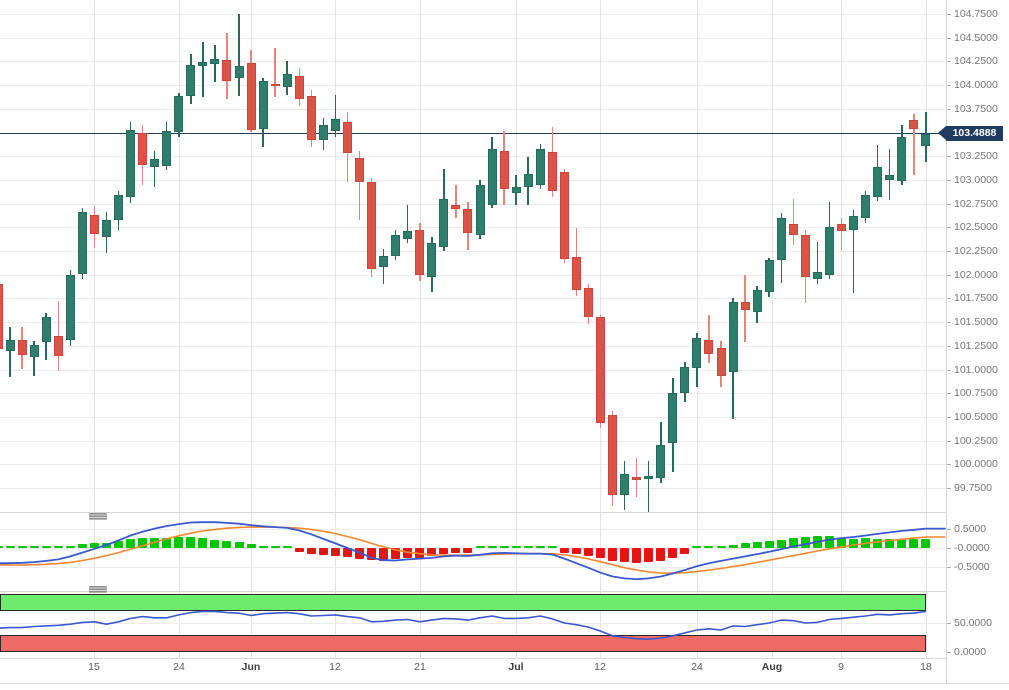 The width and height of the screenshot is (1009, 690). I want to click on macd-panel-drag-handle-icon, so click(98, 516).